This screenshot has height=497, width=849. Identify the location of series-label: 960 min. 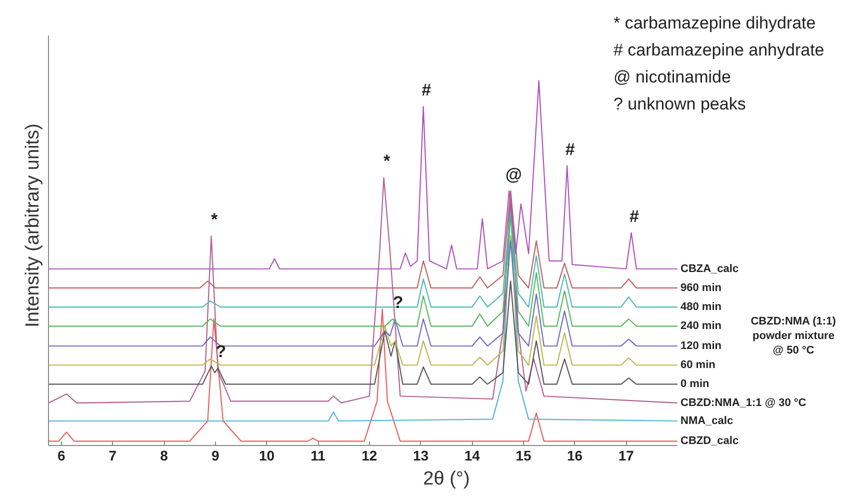
(701, 288).